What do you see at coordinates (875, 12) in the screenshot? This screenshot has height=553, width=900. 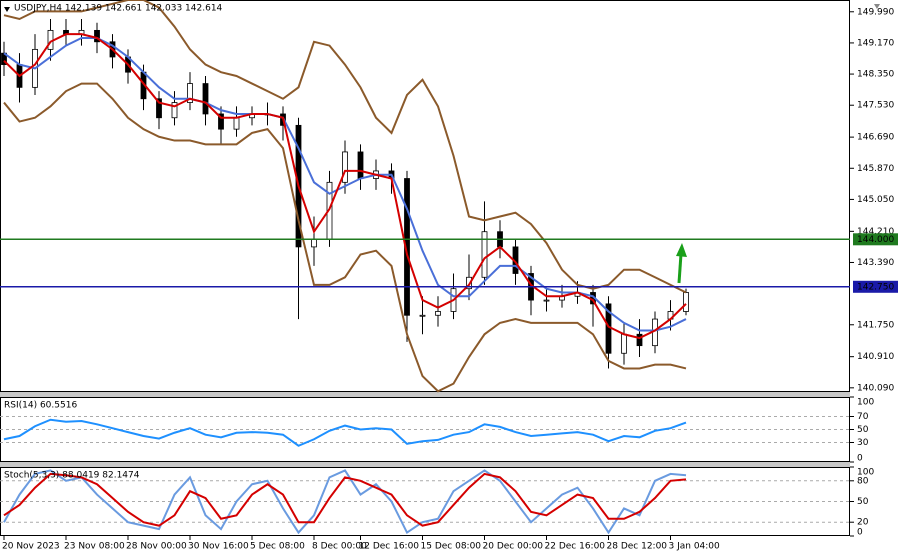 I see `y-tick-label: 149.990` at bounding box center [875, 12].